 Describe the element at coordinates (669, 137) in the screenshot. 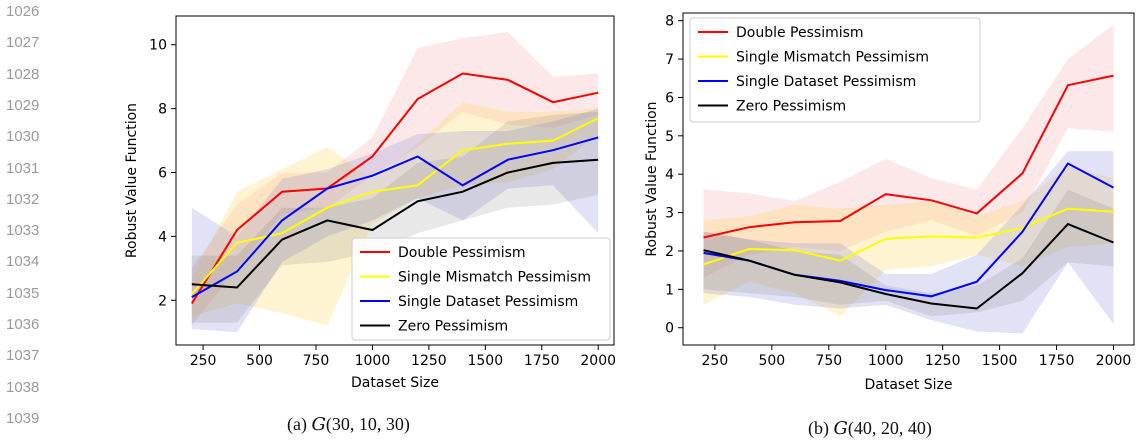

I see `y-tick-label: 5` at that location.